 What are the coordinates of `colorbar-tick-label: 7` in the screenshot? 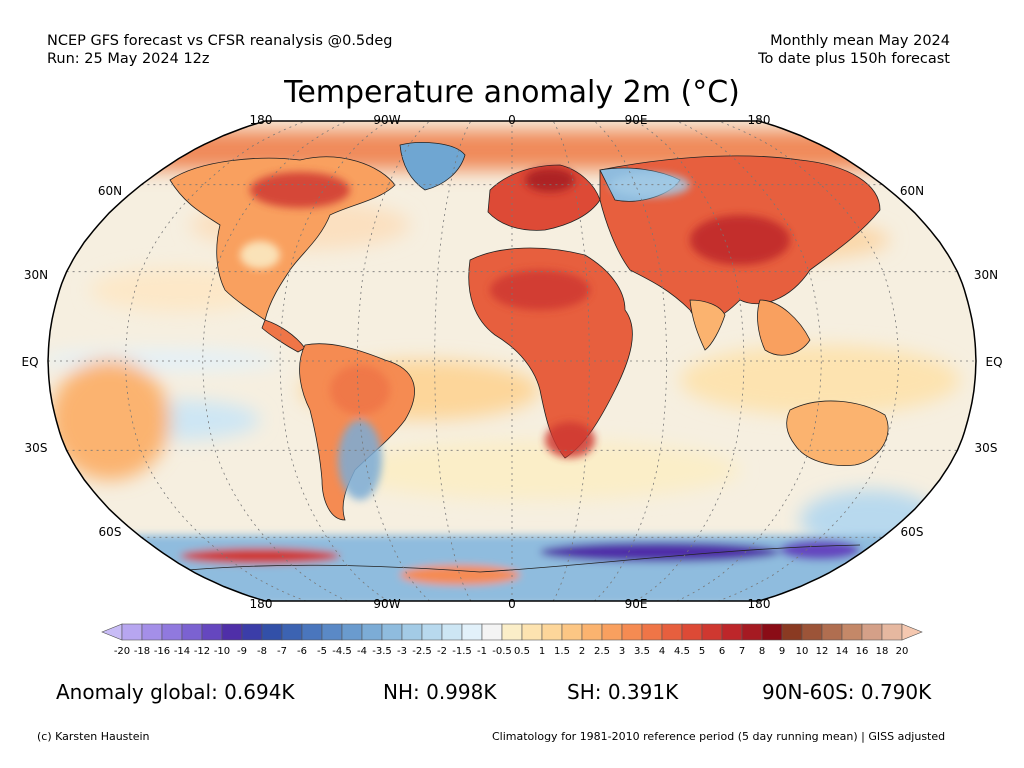 It's located at (742, 651).